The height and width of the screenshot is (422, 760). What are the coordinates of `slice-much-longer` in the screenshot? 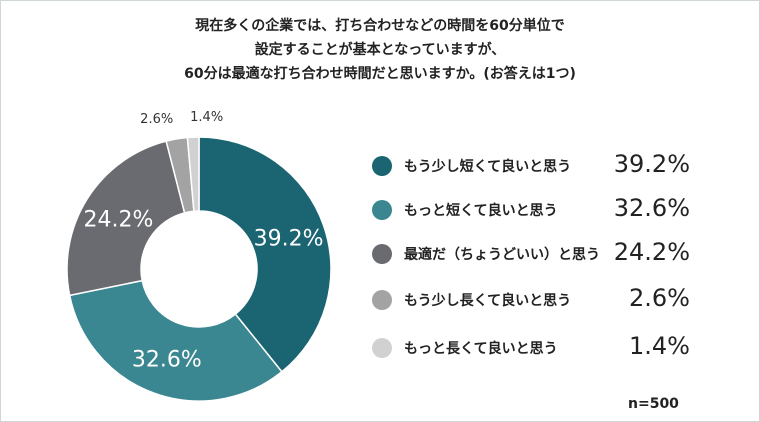 It's located at (193, 174).